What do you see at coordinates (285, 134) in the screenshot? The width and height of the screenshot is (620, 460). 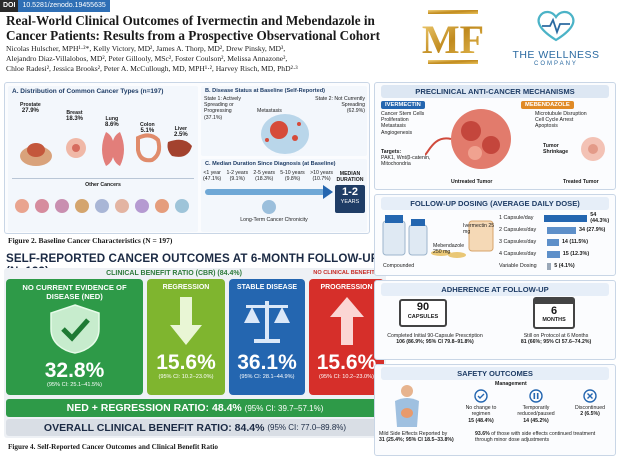 I see `body-metastasis-illustration` at bounding box center [285, 134].